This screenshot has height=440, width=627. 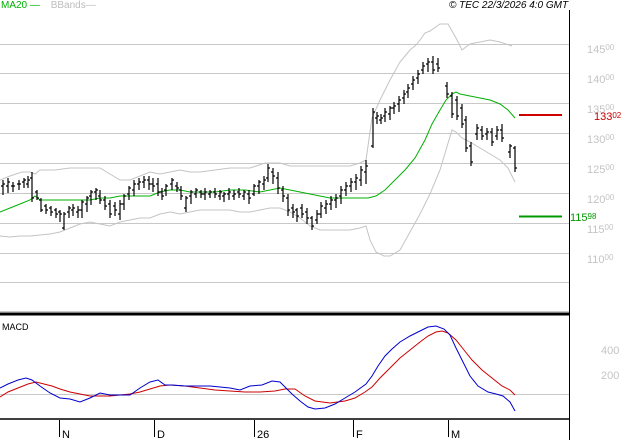 I want to click on svg-text: 11500, so click(x=600, y=229).